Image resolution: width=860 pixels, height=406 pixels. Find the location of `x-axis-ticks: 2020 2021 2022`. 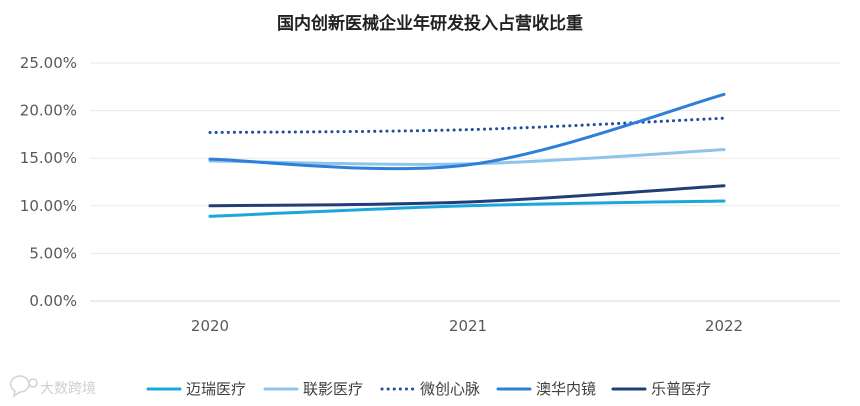

x-axis-ticks: 2020 2021 2022 is located at coordinates (467, 326).